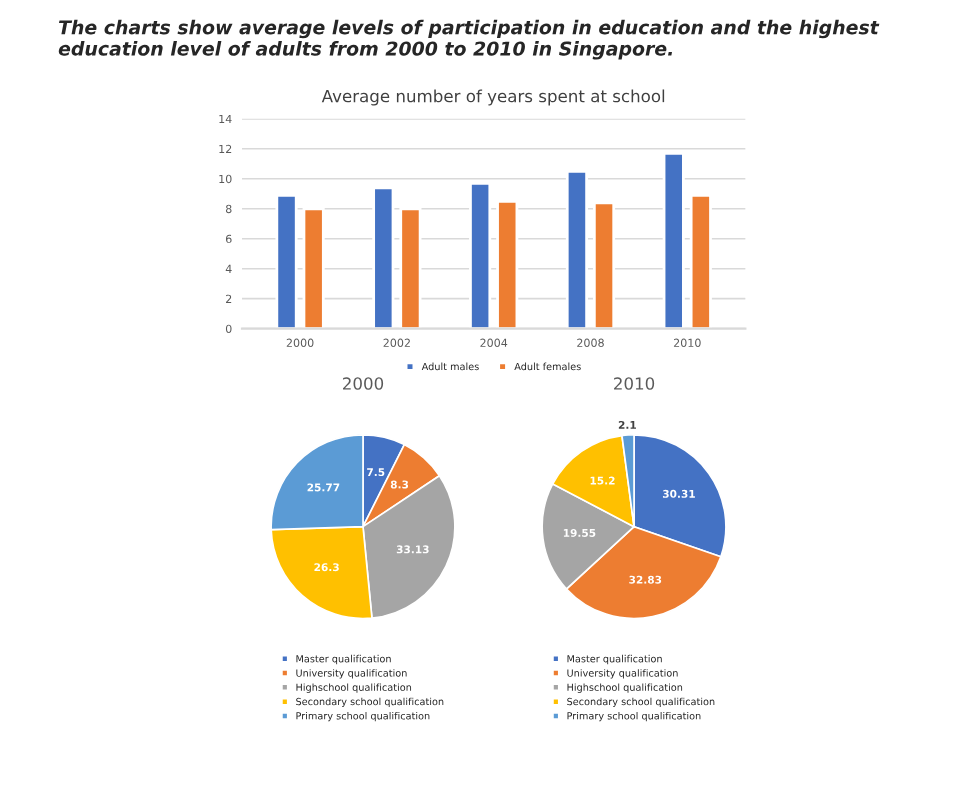  What do you see at coordinates (363, 383) in the screenshot?
I see `chart-title: 2000` at bounding box center [363, 383].